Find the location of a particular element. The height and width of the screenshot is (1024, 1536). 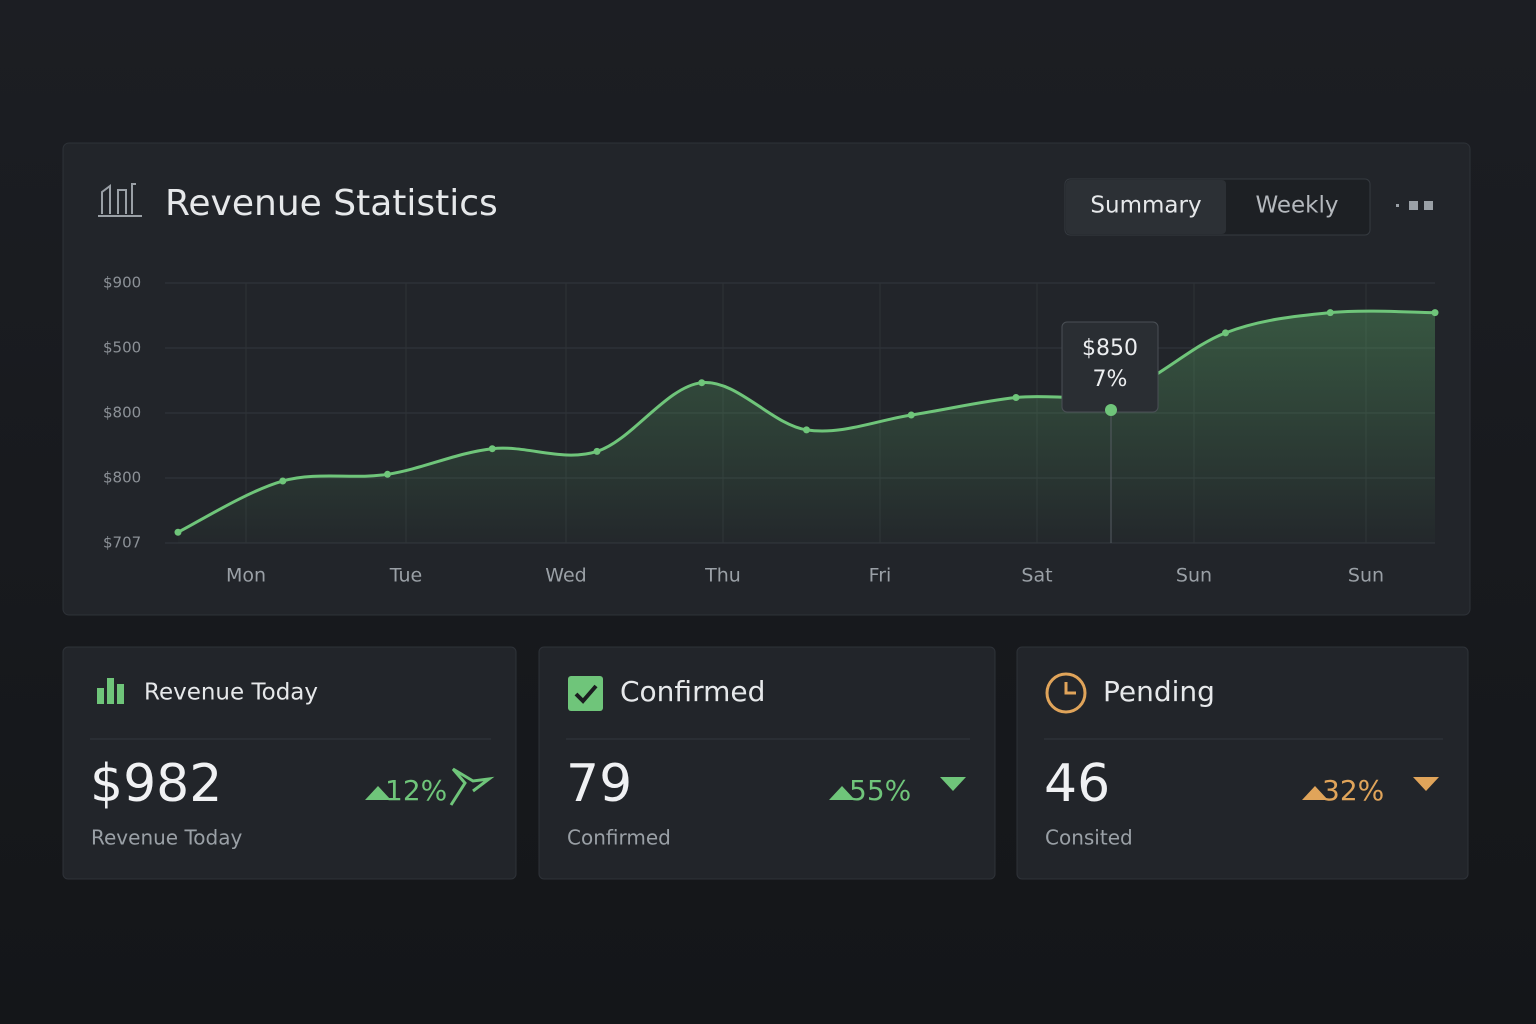

tab-active is located at coordinates (1146, 207).